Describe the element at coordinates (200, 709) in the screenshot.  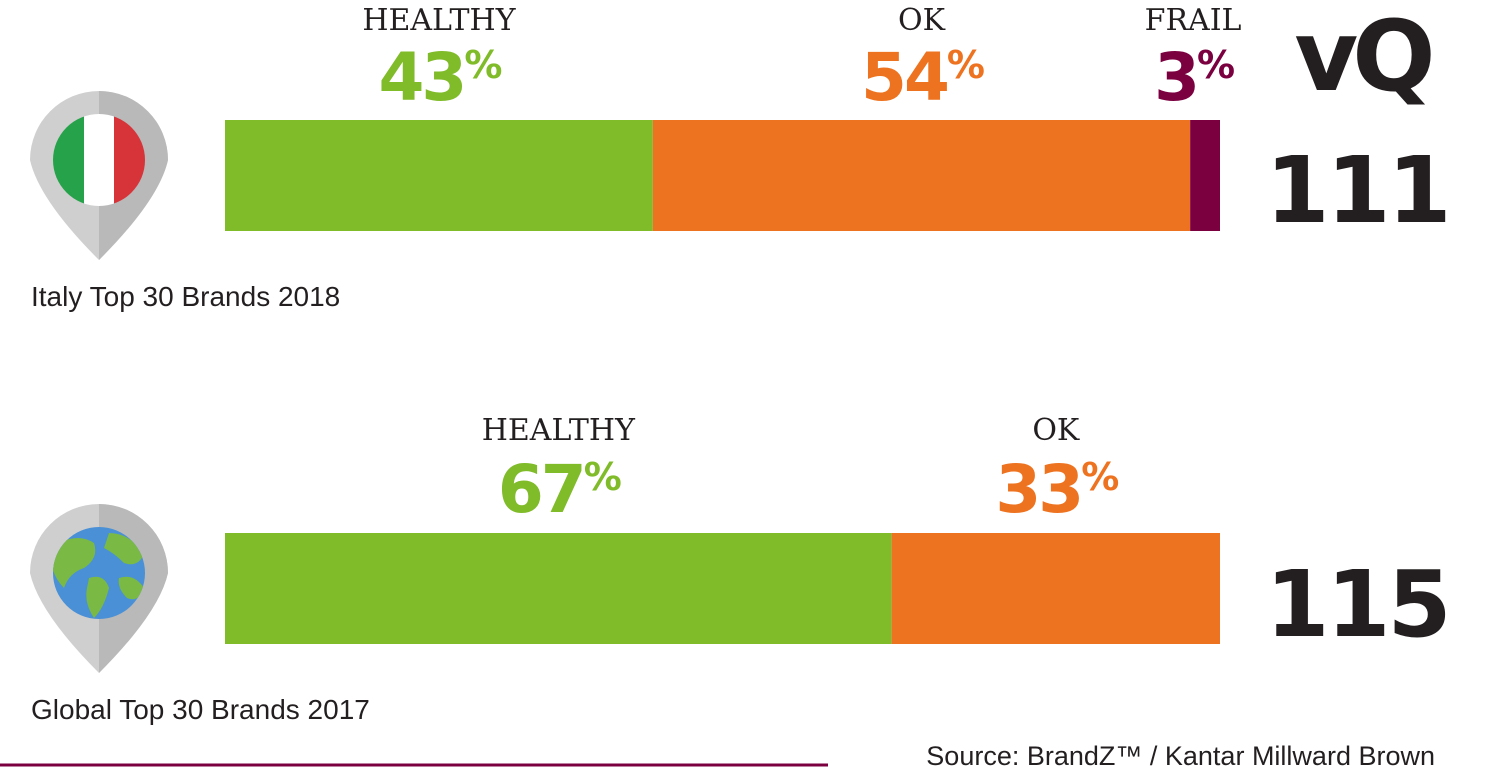
I see `chart-global-title: Global Top 30 Brands 2017` at that location.